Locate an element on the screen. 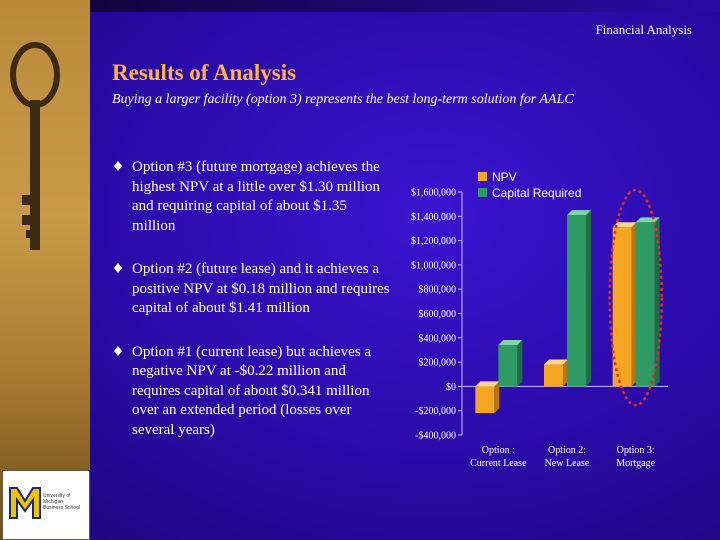 The height and width of the screenshot is (540, 720). logo-text: University of Michigan Business School is located at coordinates (61, 502).